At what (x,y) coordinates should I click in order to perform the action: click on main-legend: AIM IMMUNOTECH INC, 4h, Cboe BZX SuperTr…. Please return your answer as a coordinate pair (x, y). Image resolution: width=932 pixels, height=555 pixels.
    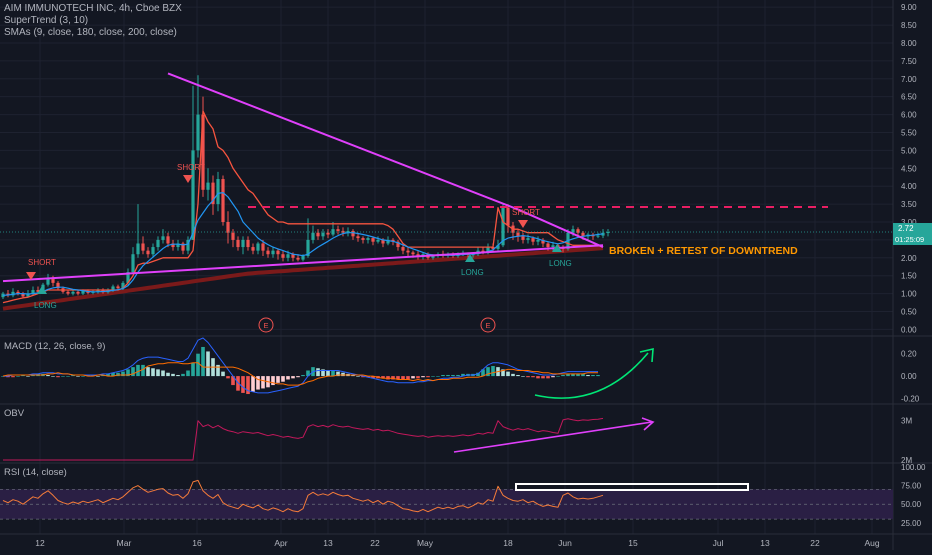
    Looking at the image, I should click on (93, 21).